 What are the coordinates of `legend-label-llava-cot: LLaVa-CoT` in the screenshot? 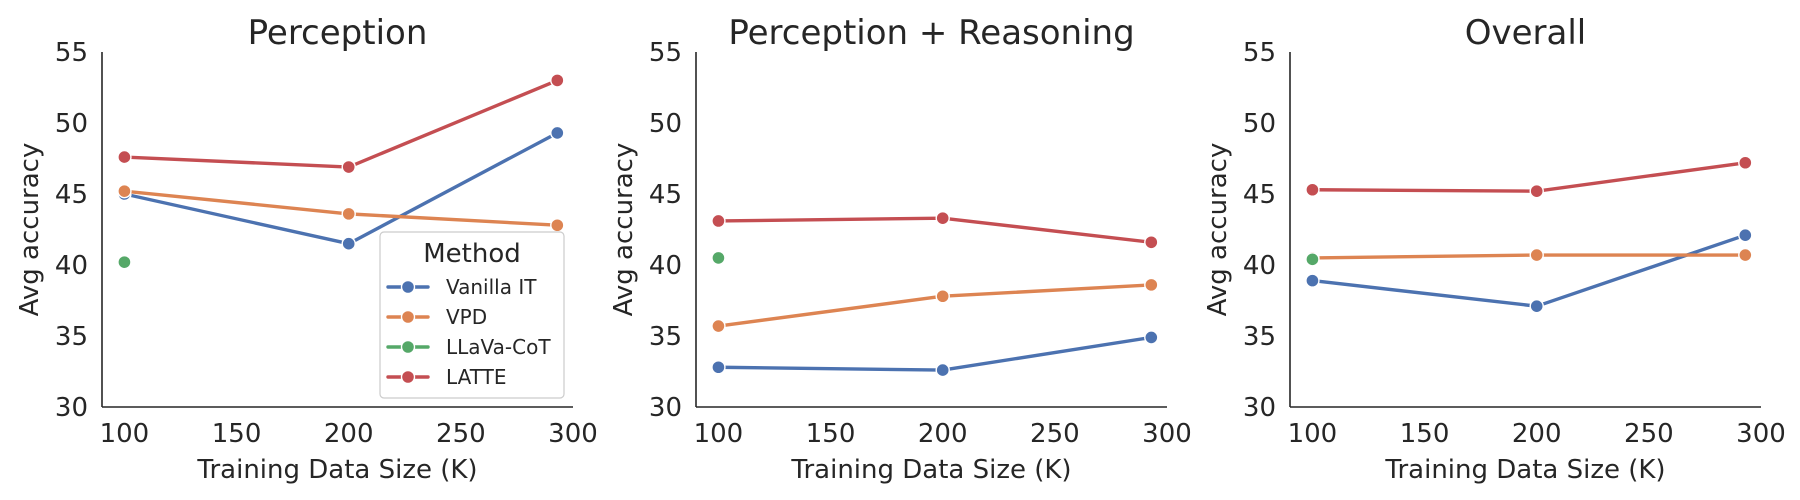 It's located at (498, 347).